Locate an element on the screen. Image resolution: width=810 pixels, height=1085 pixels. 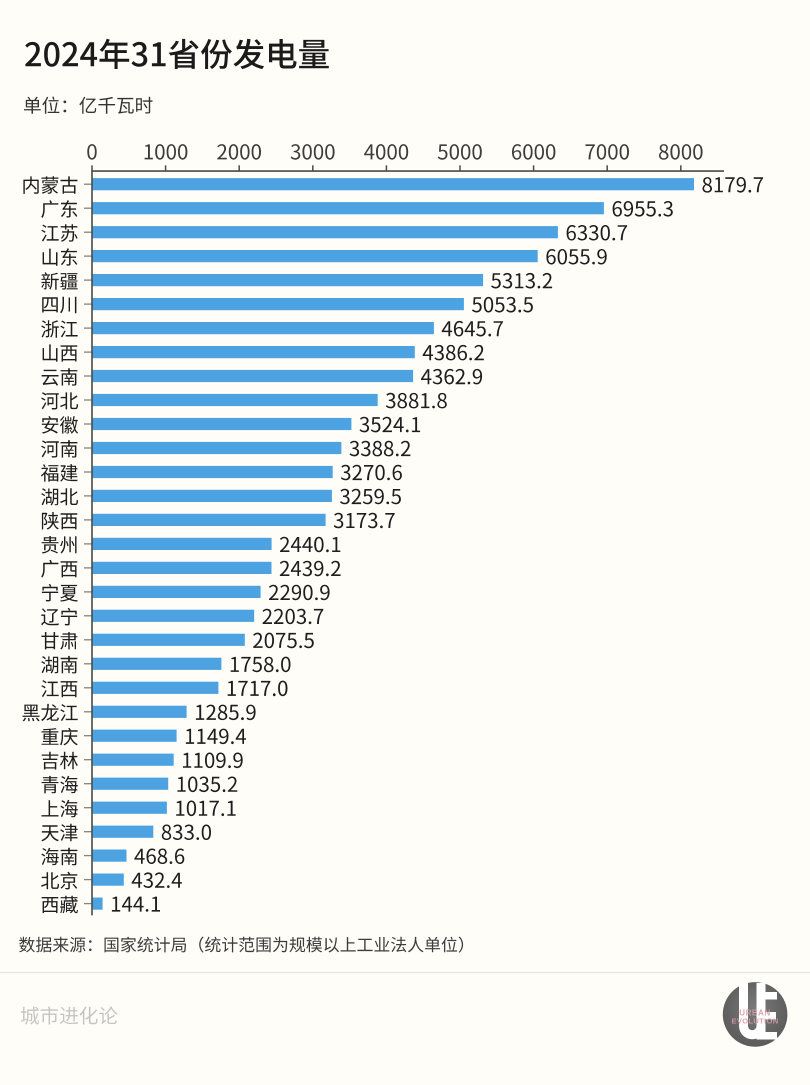
svg-text: EVOLUTION is located at coordinates (755, 1021).